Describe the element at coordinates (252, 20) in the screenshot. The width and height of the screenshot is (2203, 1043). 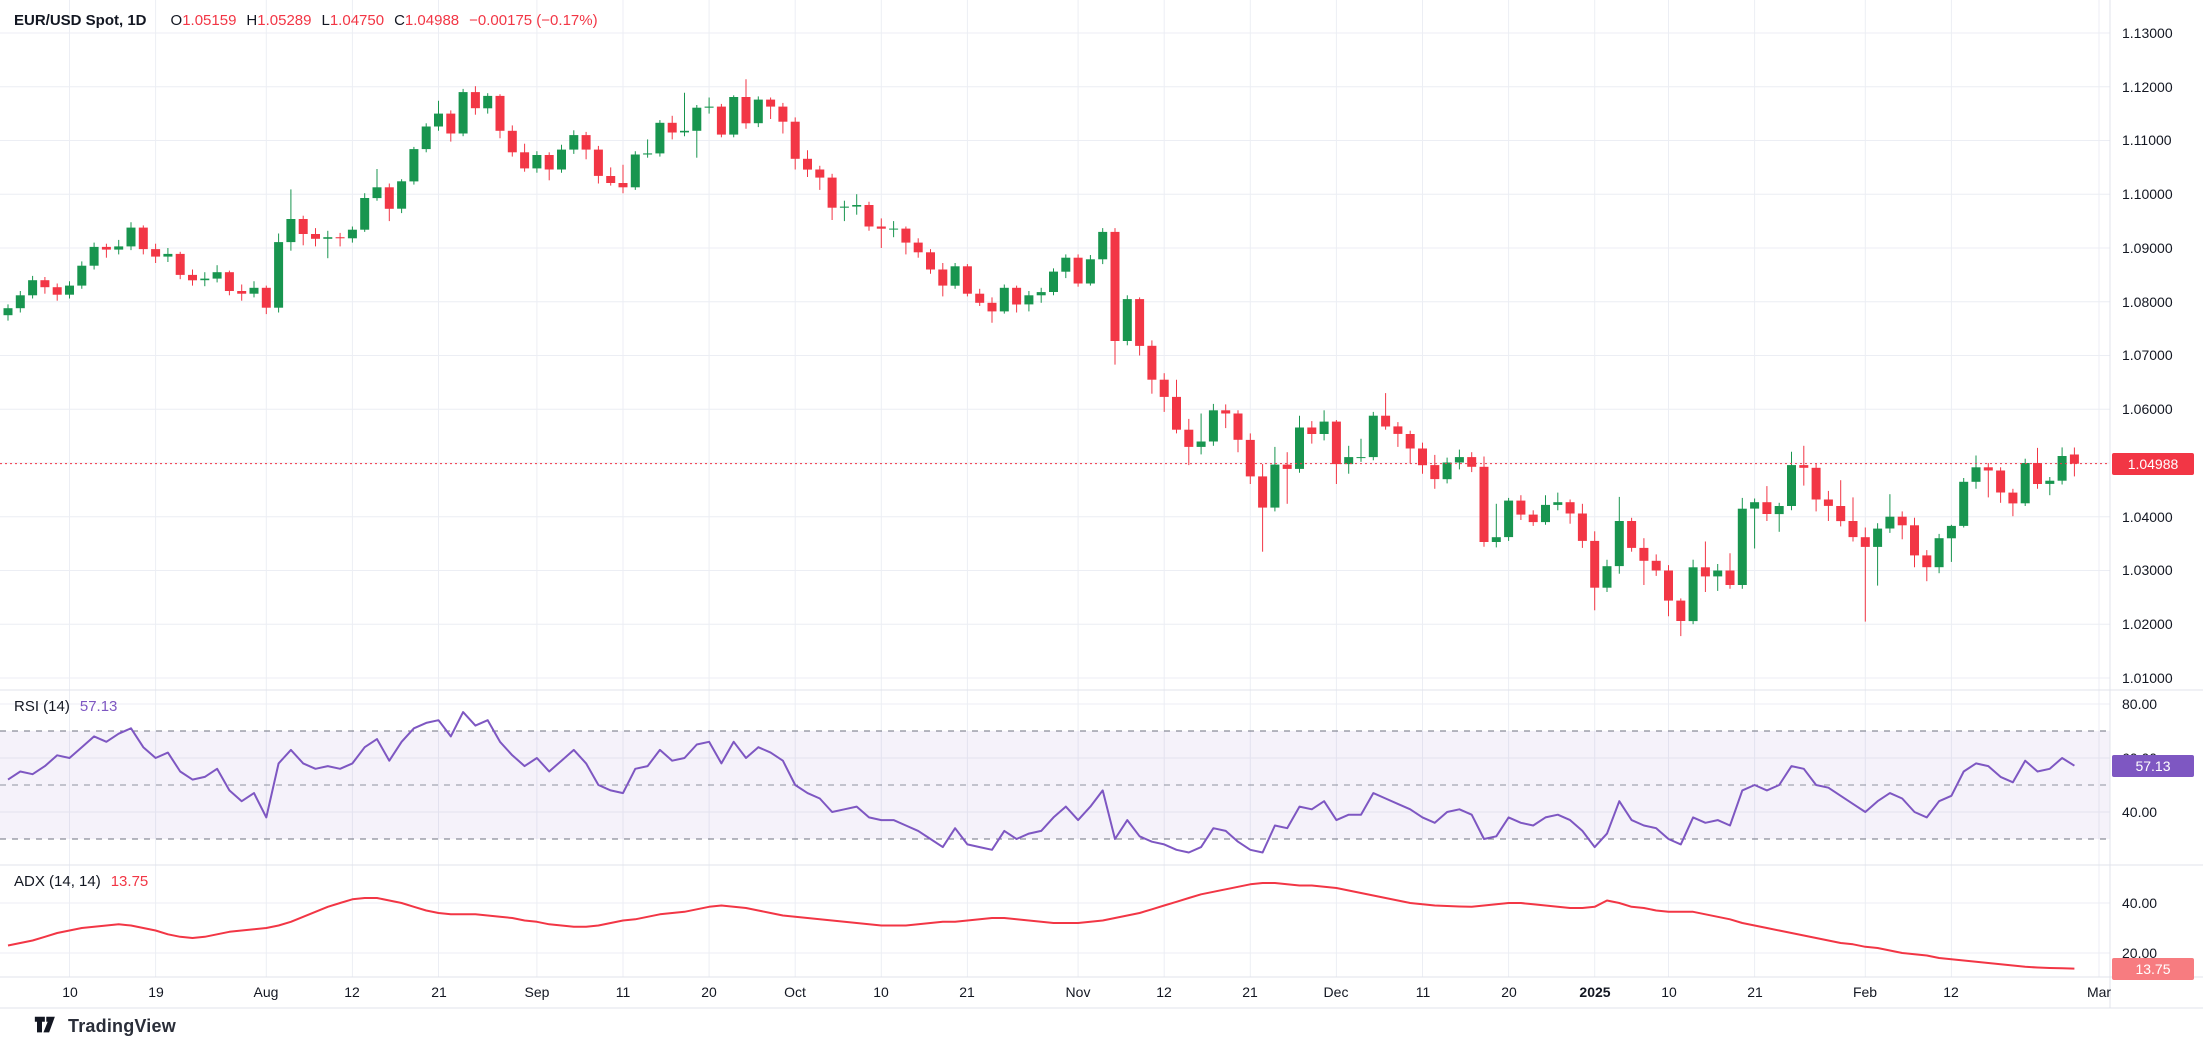
I see `high-label: H` at that location.